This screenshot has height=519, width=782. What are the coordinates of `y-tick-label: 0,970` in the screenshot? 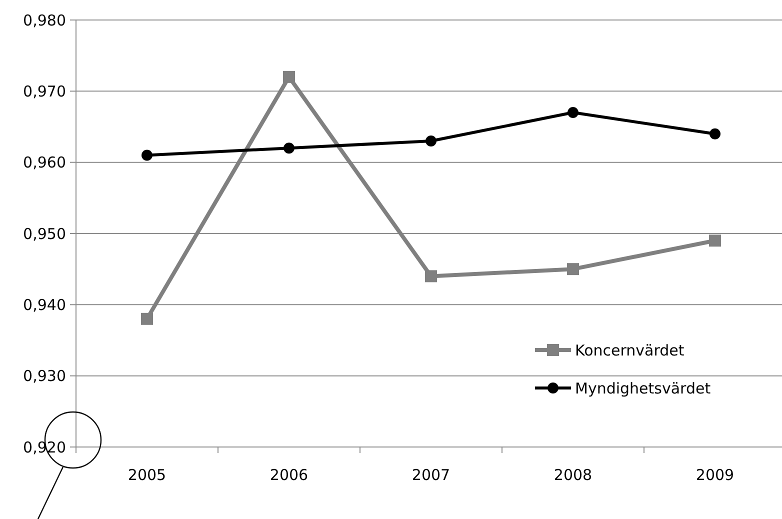 It's located at (44, 91).